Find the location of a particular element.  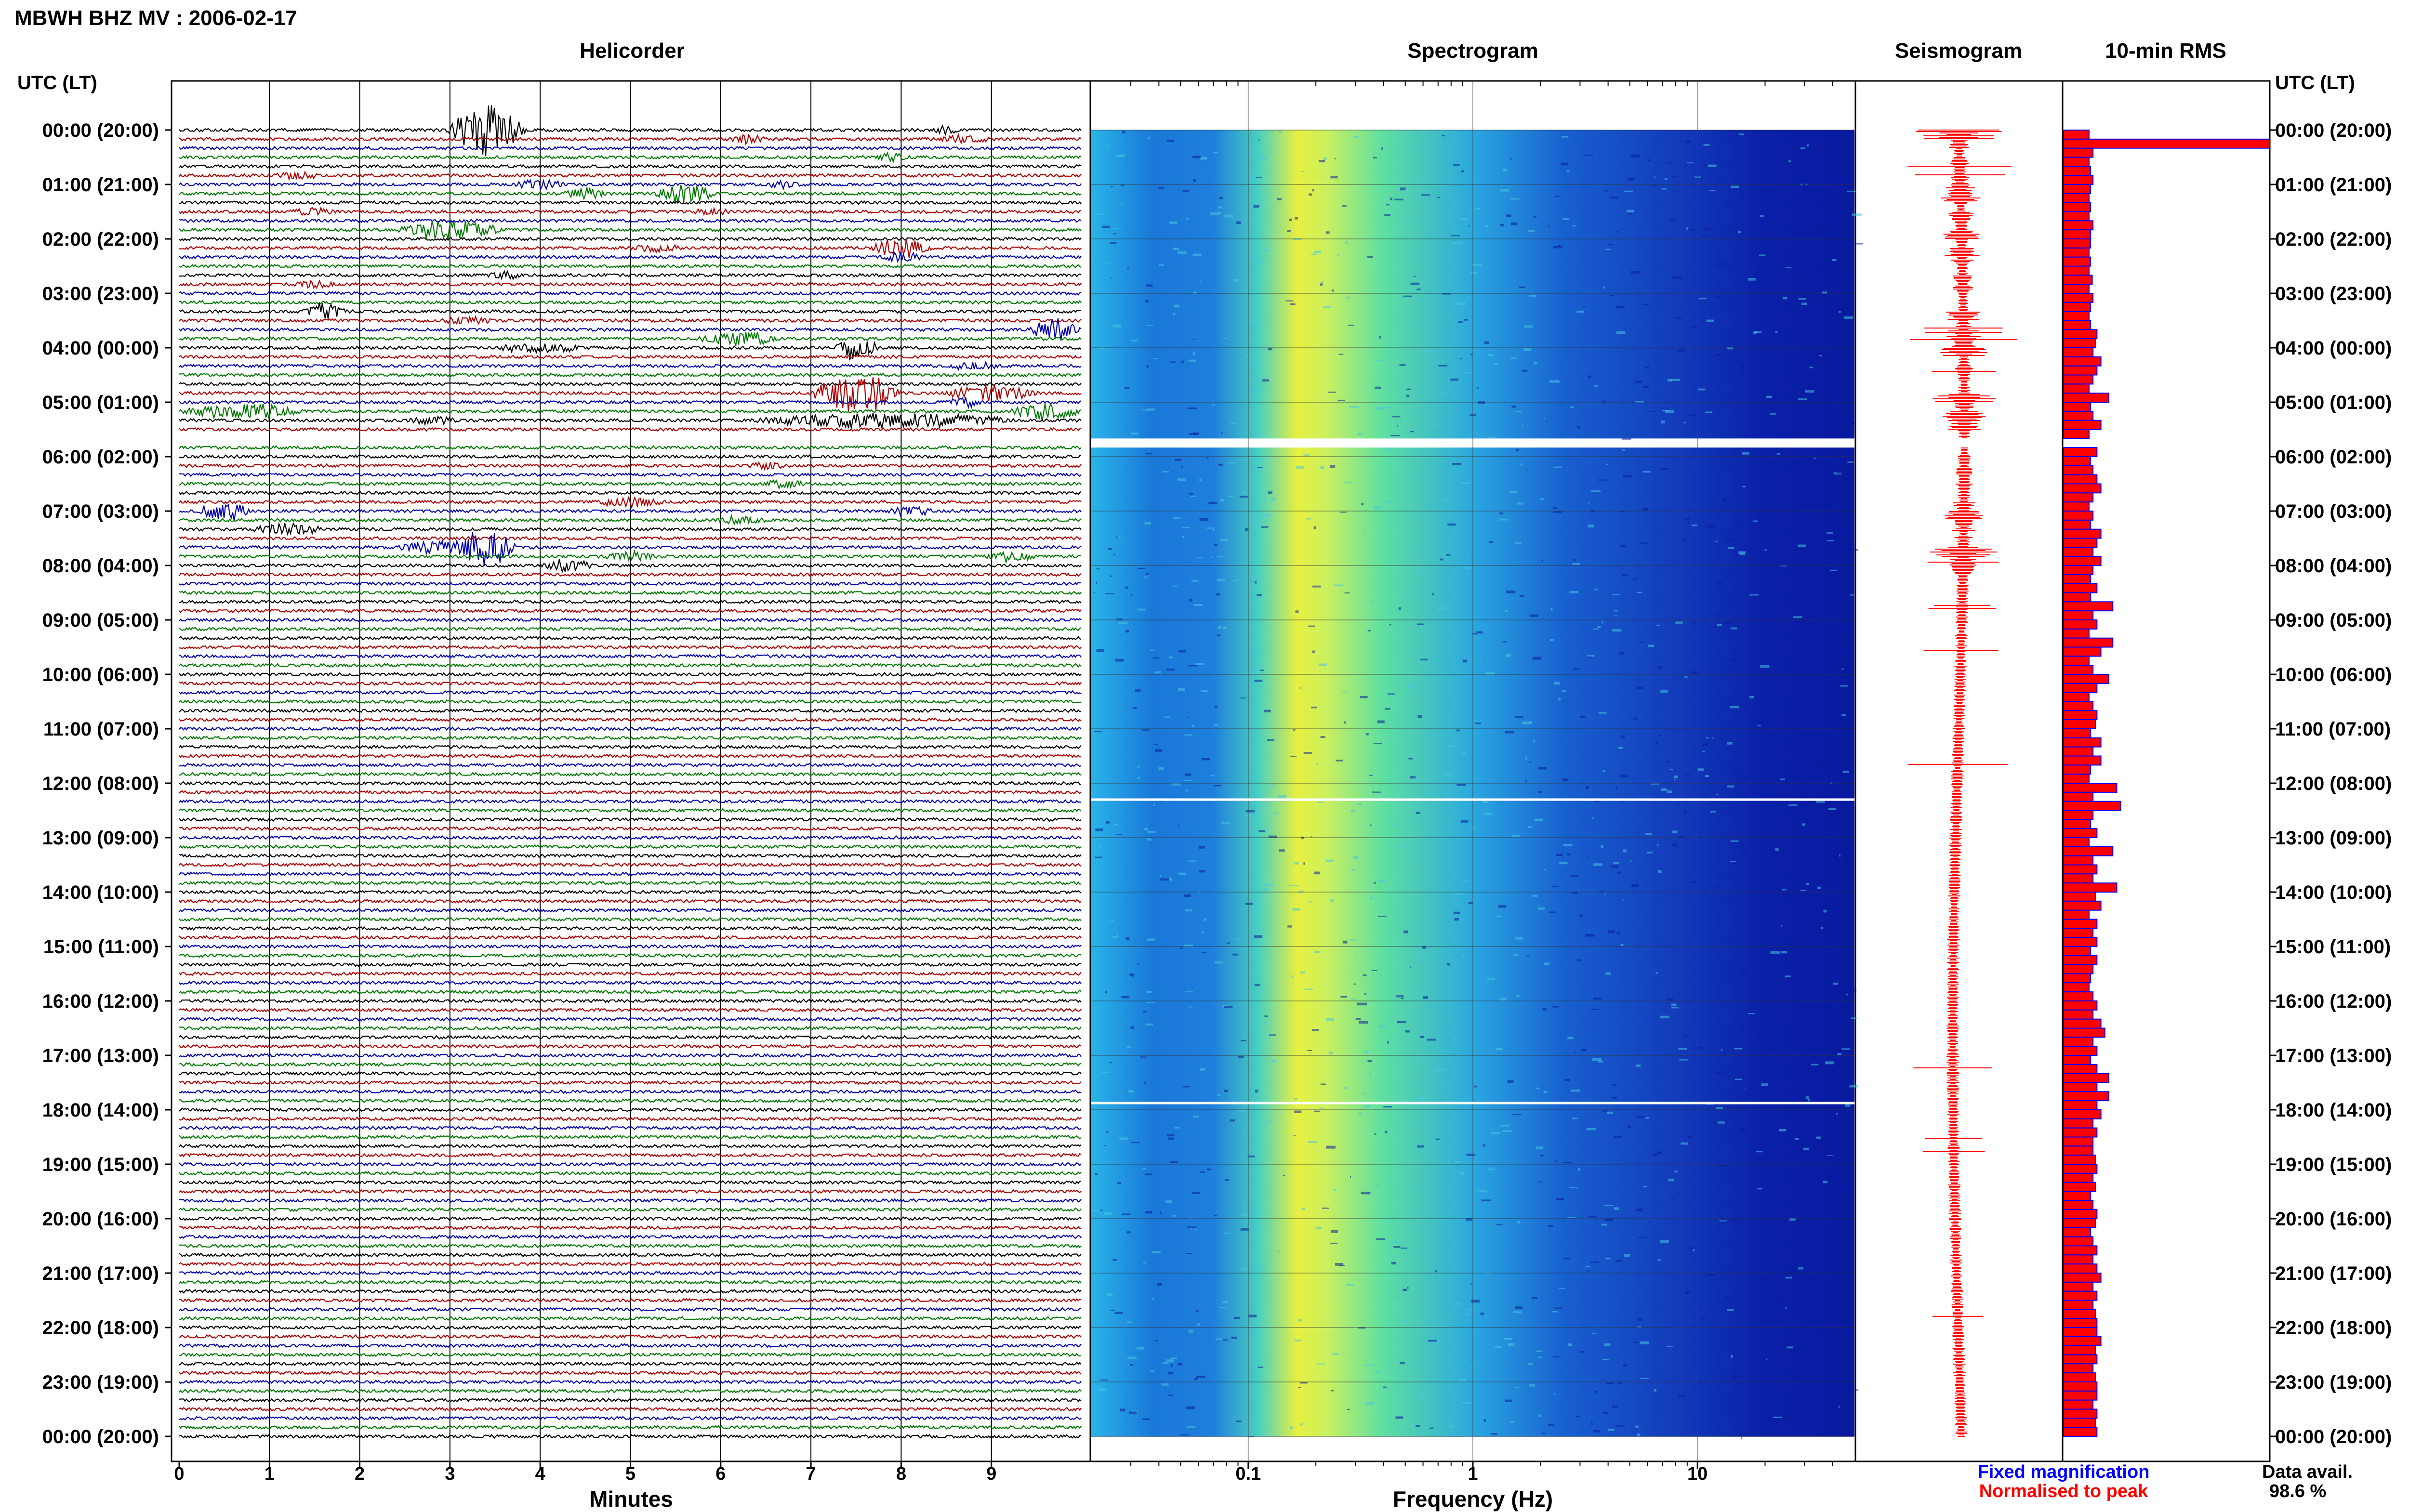

hour-label-left: 17:00 (13:00) is located at coordinates (100, 1055).